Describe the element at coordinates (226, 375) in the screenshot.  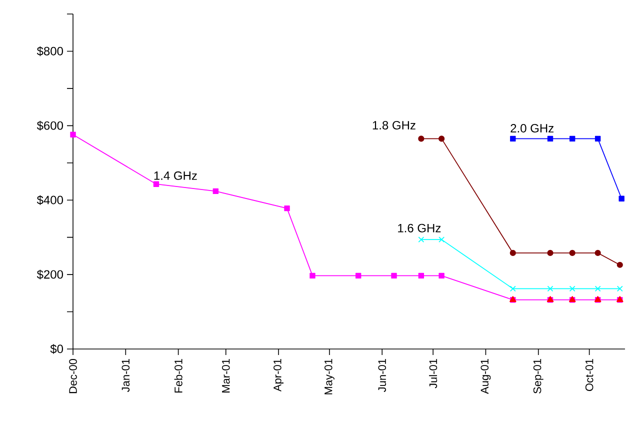
I see `x-tick-label: Mar-01` at that location.